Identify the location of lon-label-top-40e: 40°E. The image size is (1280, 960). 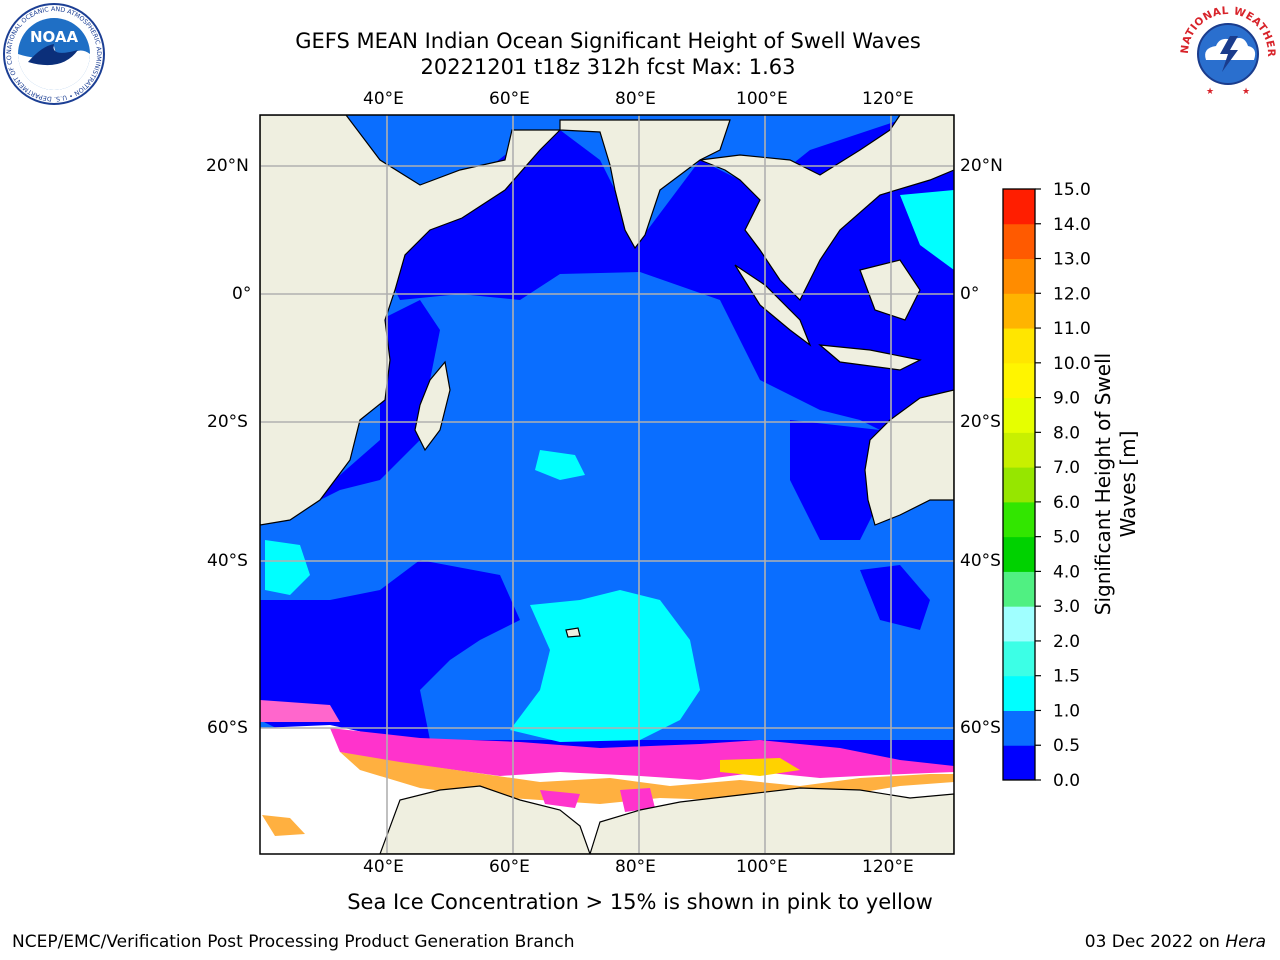
(383, 99).